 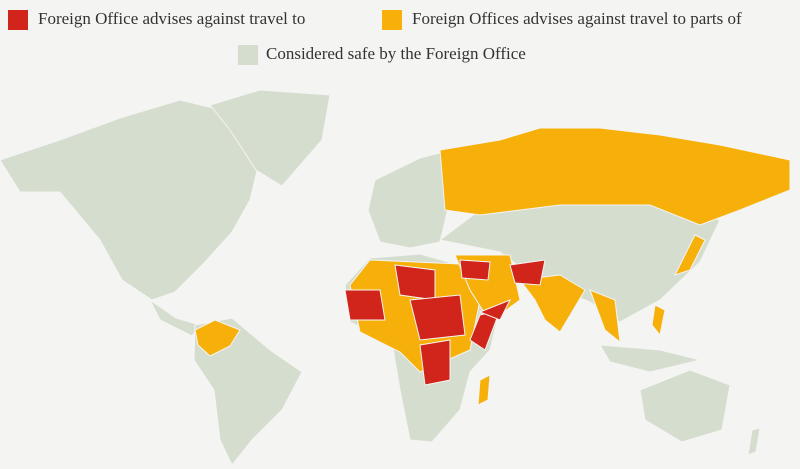 What do you see at coordinates (690, 255) in the screenshot?
I see `japan` at bounding box center [690, 255].